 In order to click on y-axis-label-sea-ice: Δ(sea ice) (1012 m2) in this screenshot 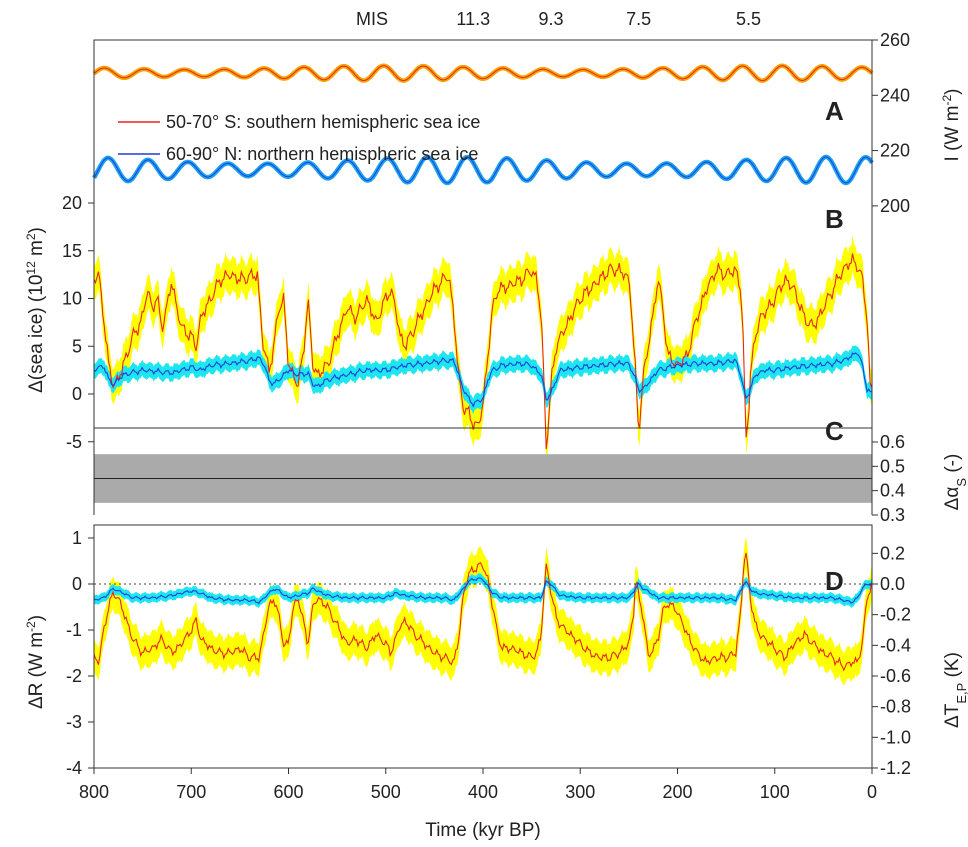, I will do `click(35, 310)`.